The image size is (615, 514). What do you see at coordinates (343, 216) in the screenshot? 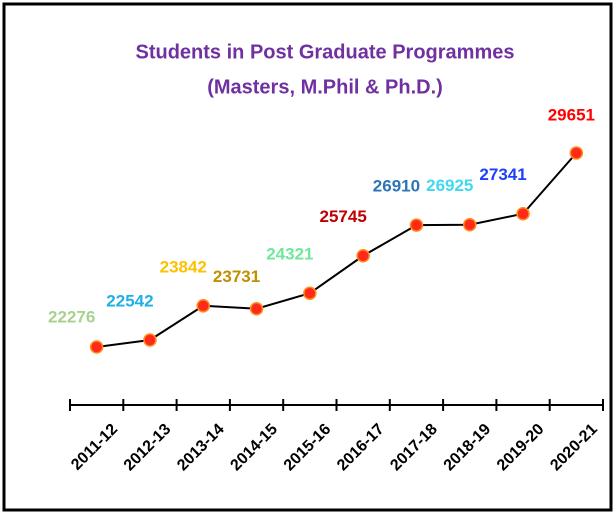
I see `data-label: 25745` at bounding box center [343, 216].